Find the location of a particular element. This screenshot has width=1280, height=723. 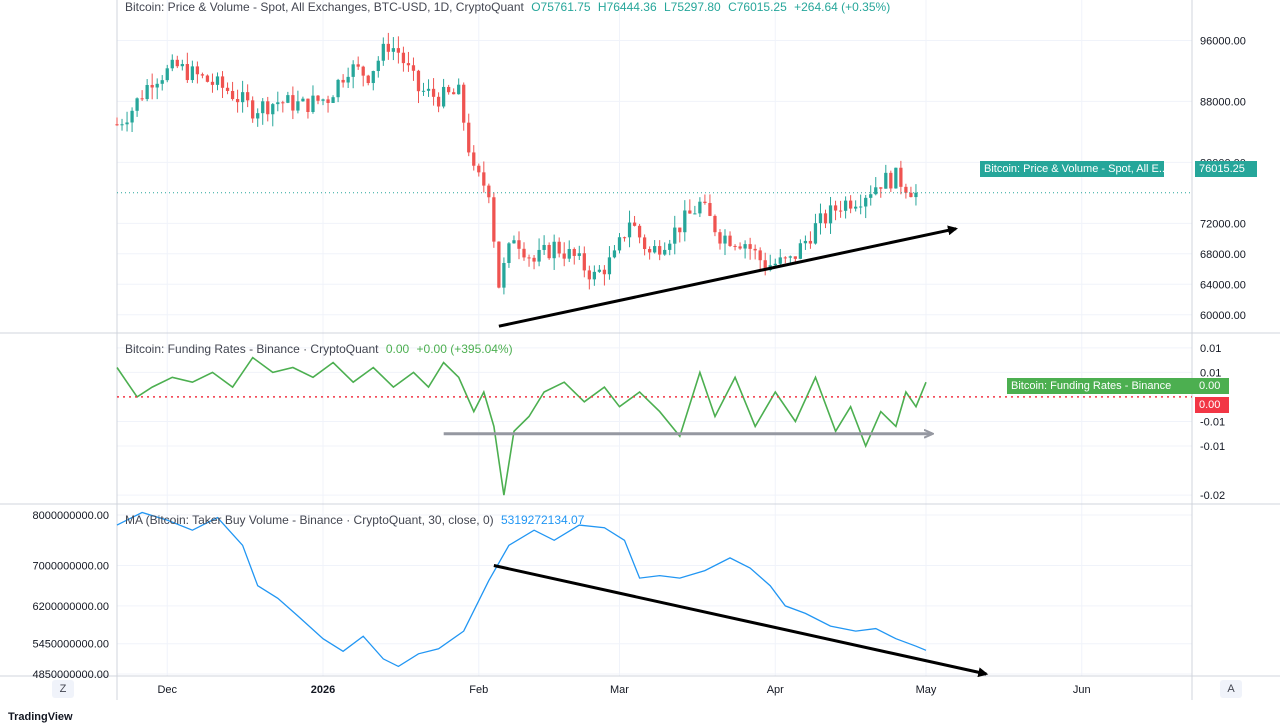

taker-axis-tick: 5450000000.00 is located at coordinates (71, 645).